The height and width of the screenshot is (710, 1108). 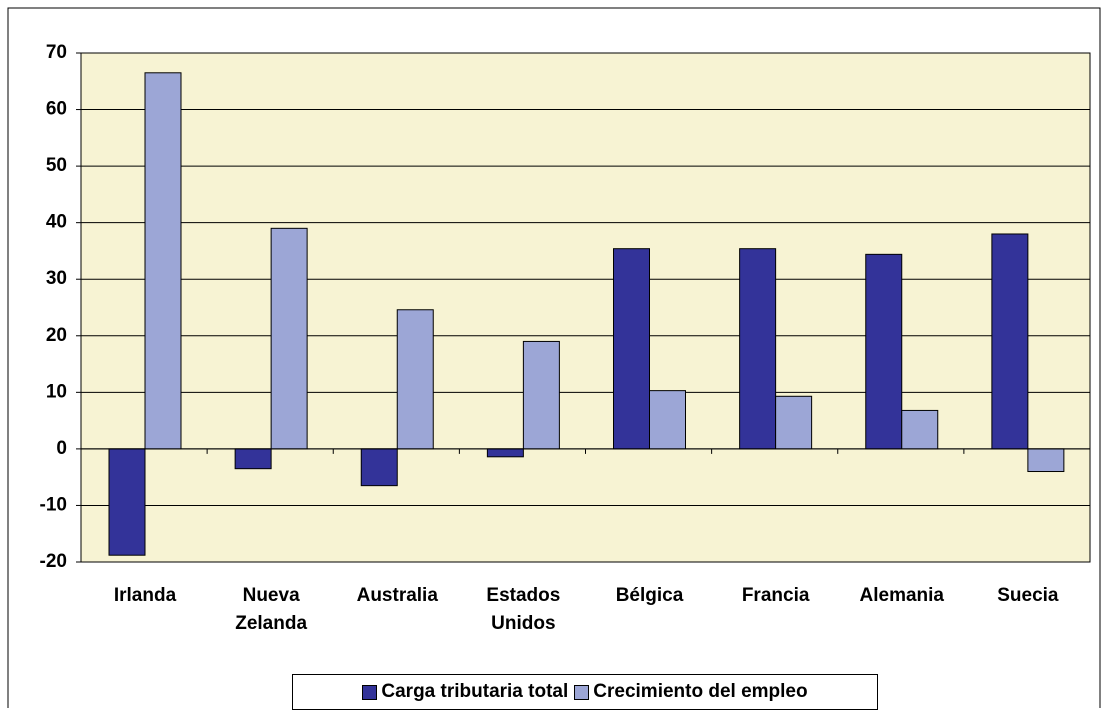 I want to click on x-tick-label: Suecia, so click(x=1028, y=595).